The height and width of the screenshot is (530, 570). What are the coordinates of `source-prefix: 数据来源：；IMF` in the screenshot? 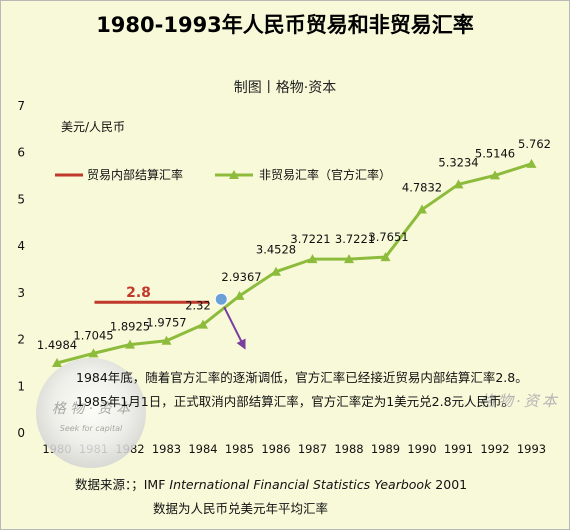 It's located at (122, 484).